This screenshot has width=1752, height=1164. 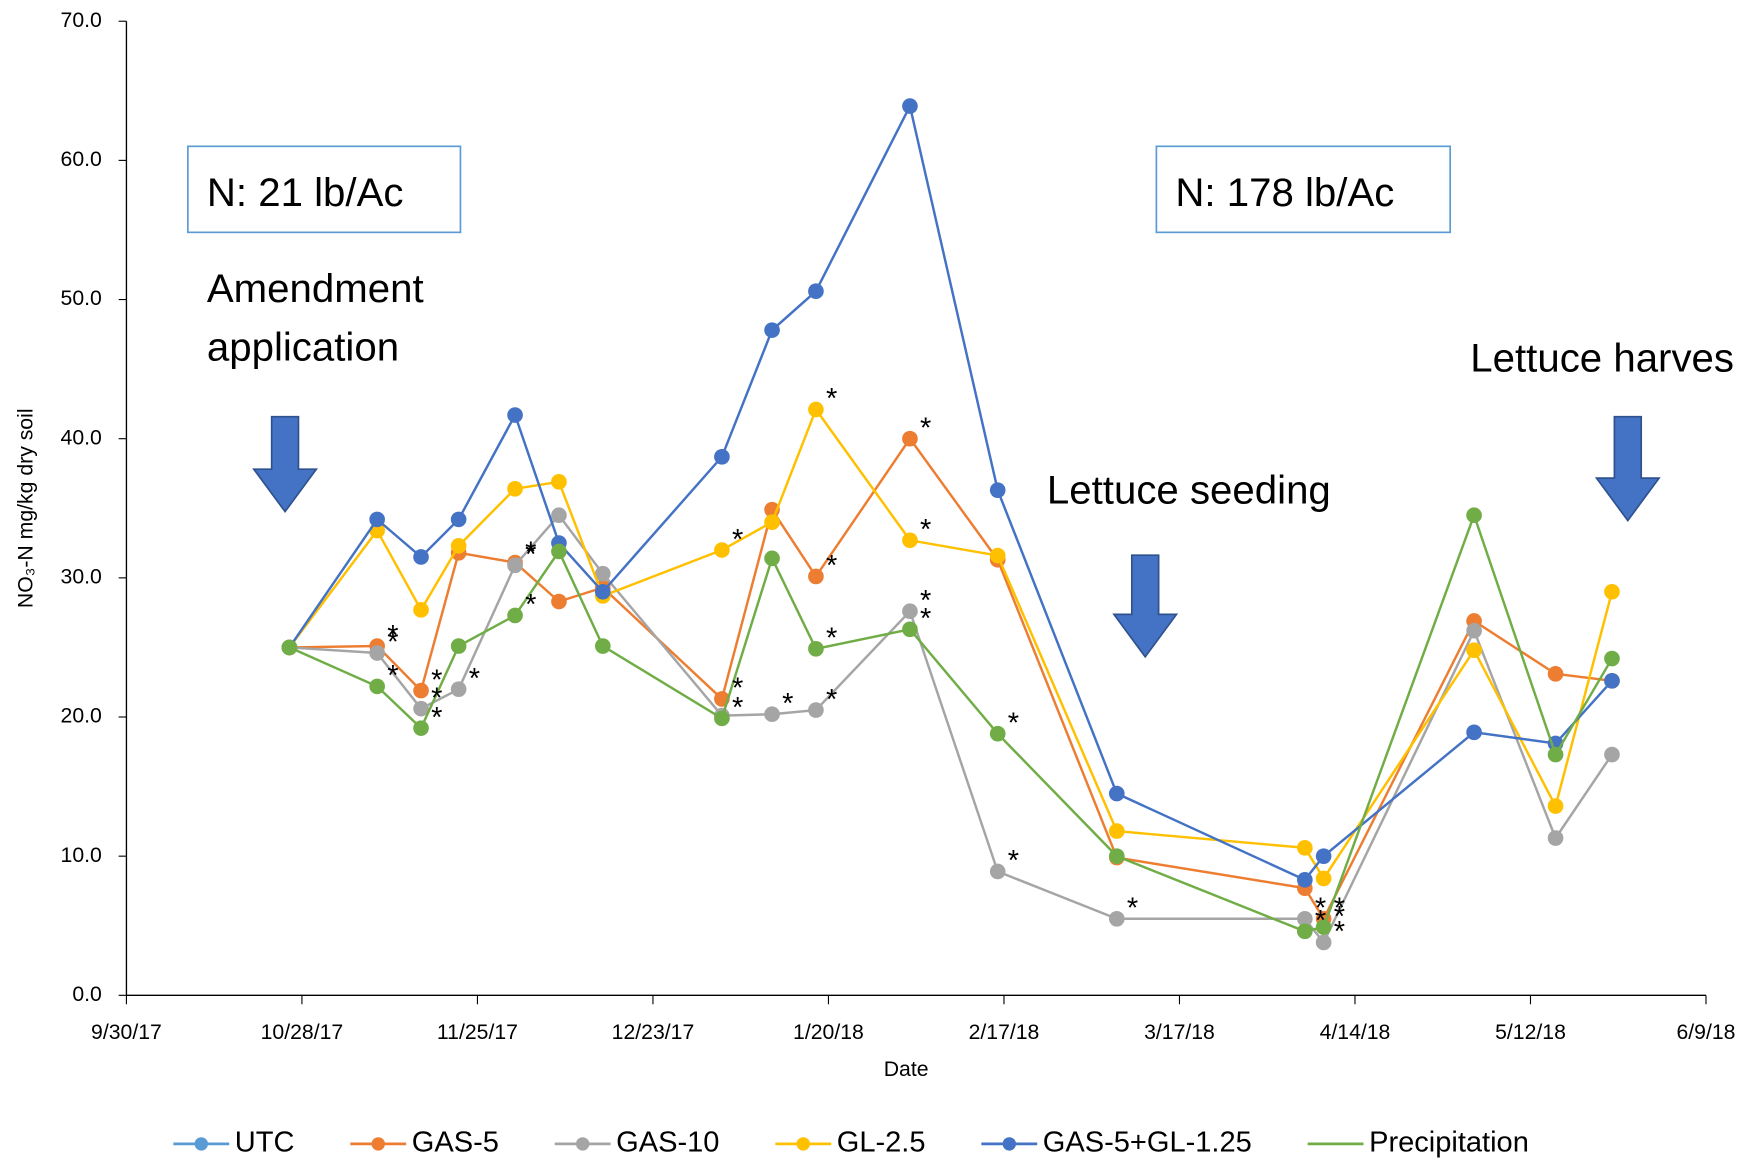 I want to click on x-tick-label: 6/9/18, so click(x=1705, y=1032).